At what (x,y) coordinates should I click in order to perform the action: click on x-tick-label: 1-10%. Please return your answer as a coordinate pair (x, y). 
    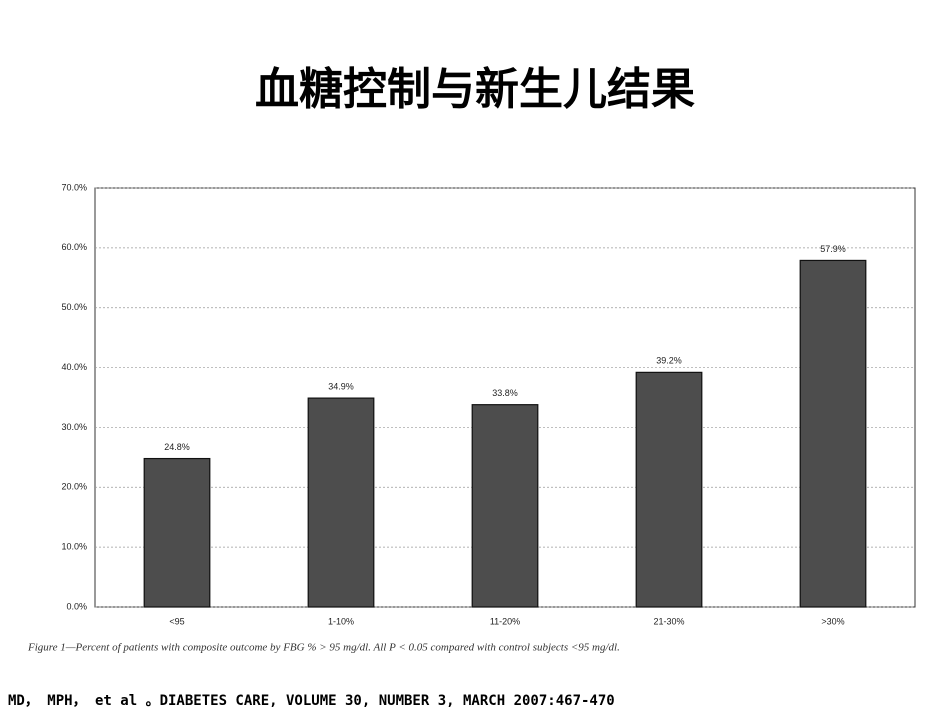
    Looking at the image, I should click on (341, 621).